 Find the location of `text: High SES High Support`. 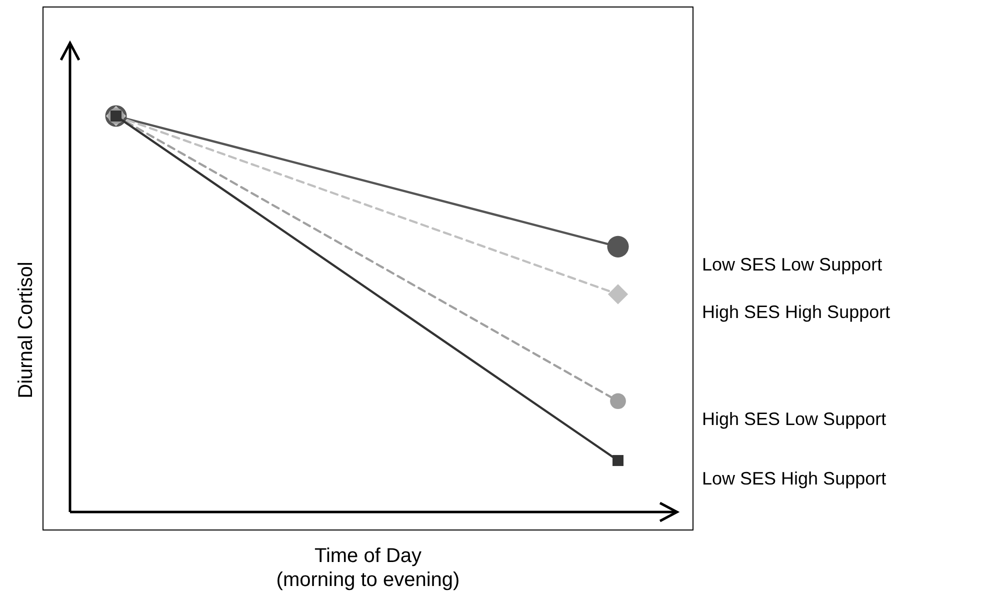

text: High SES High Support is located at coordinates (796, 312).